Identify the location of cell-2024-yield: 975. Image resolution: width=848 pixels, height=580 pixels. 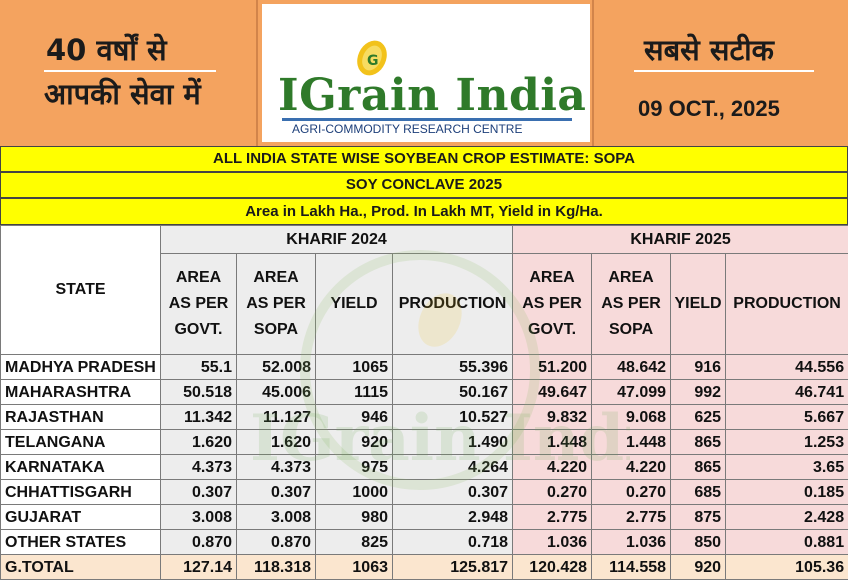
(354, 467).